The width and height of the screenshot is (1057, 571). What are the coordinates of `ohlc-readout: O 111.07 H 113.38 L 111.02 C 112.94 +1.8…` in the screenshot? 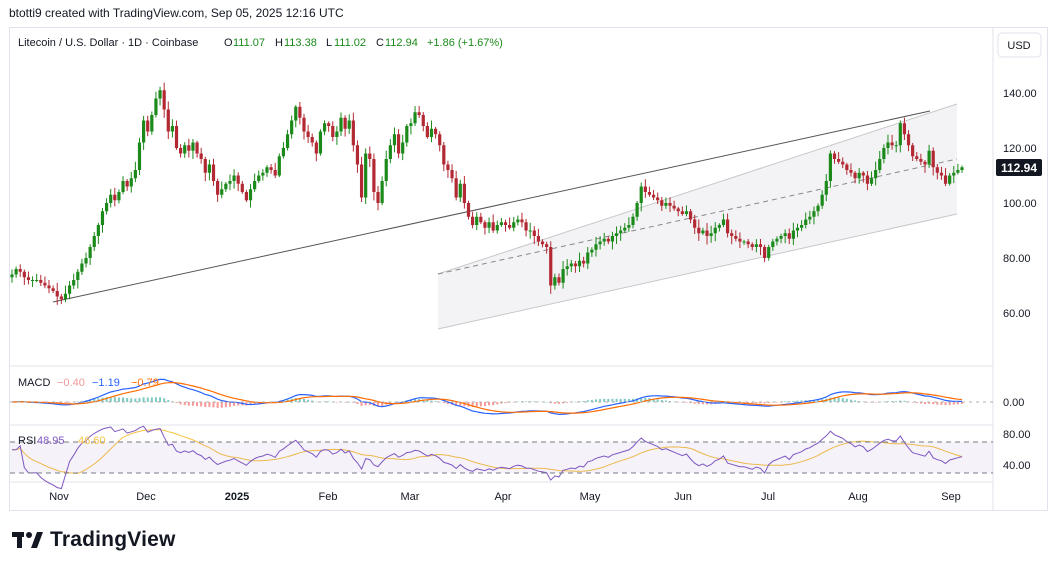 It's located at (363, 43).